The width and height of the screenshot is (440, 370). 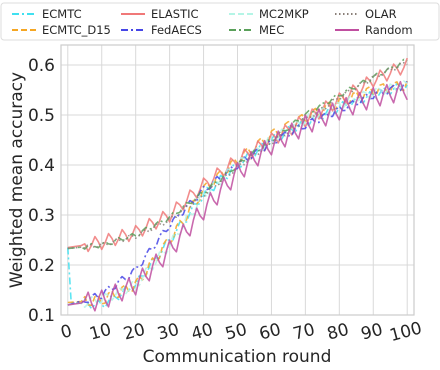 What do you see at coordinates (270, 332) in the screenshot?
I see `x-tick-label: 60` at bounding box center [270, 332].